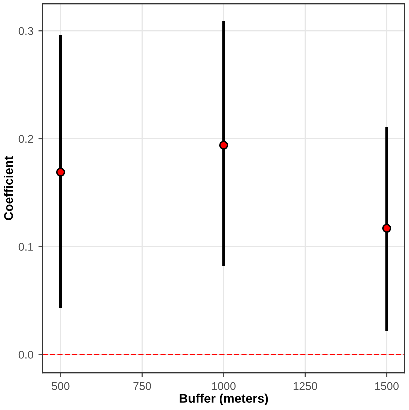 The width and height of the screenshot is (409, 410). What do you see at coordinates (26, 139) in the screenshot?
I see `y-tick-label: 0.2` at bounding box center [26, 139].